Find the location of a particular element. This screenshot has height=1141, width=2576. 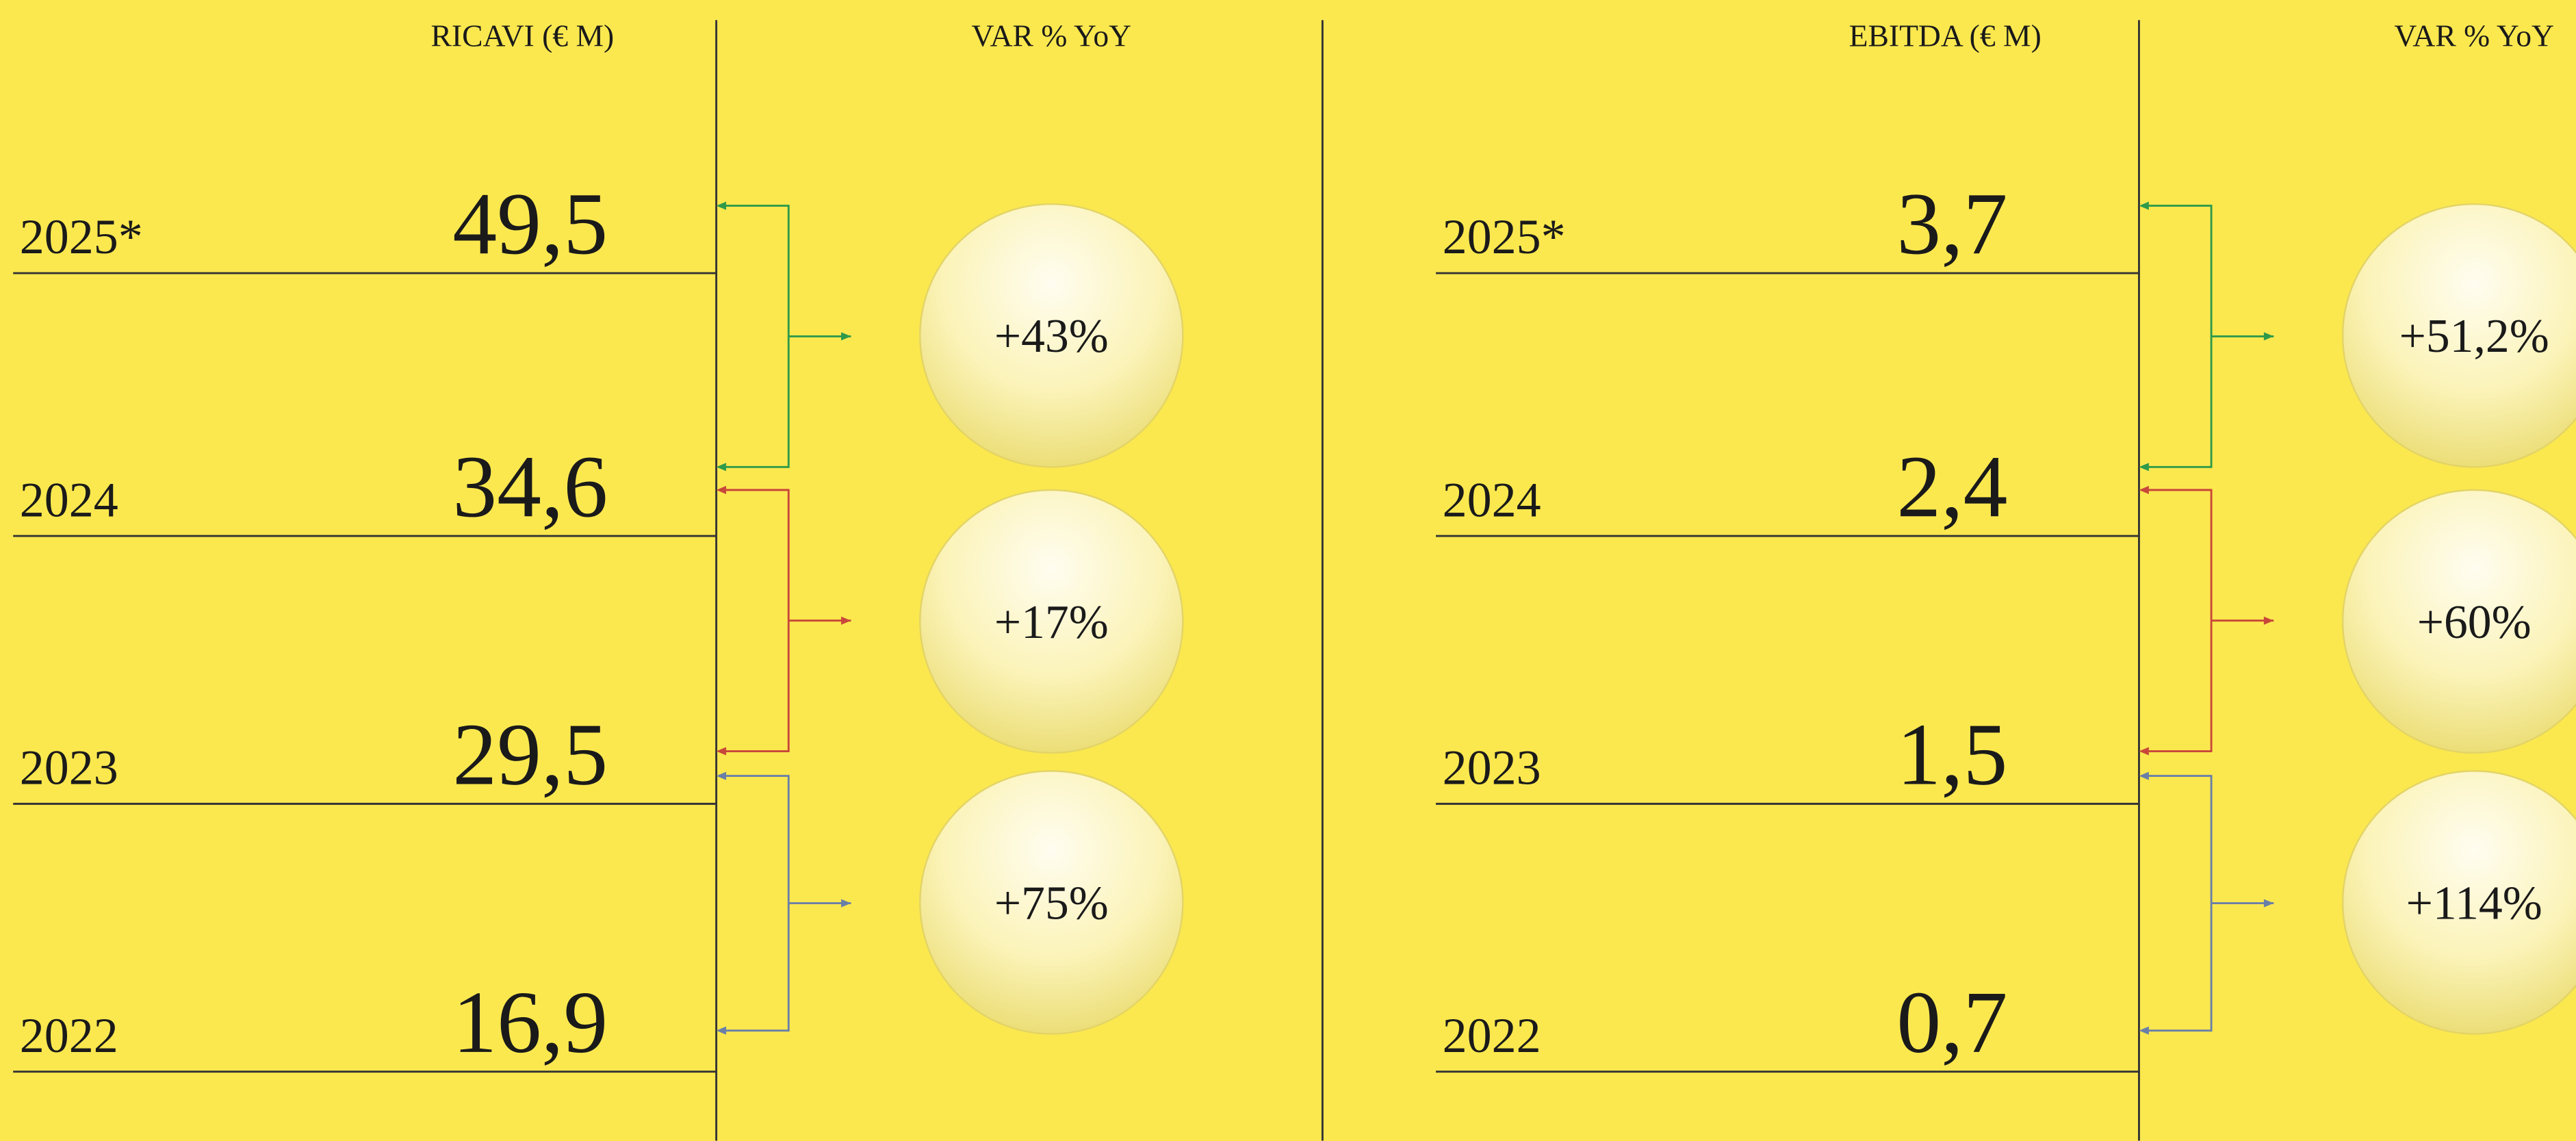

value-label: 2,4 is located at coordinates (1951, 487).